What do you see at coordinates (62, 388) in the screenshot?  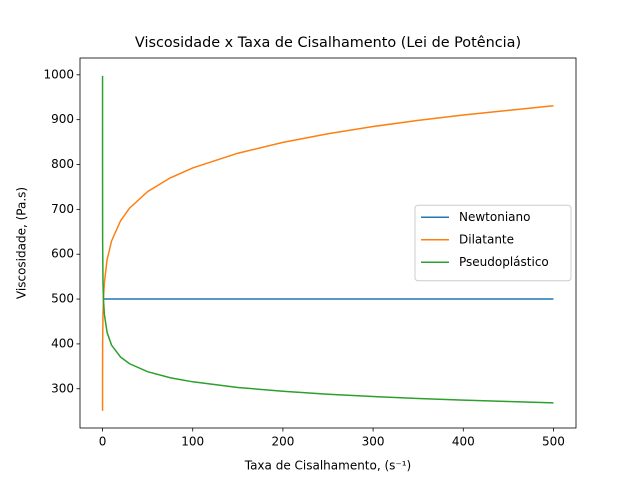 I see `y-tick-label: 300` at bounding box center [62, 388].